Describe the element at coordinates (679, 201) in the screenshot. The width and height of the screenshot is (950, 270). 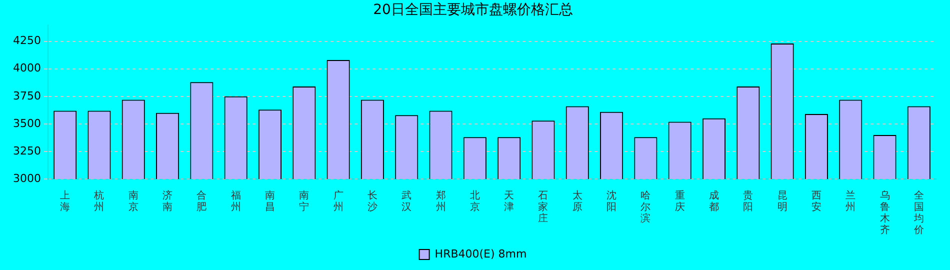
I see `x-tick-label: 重庆` at that location.